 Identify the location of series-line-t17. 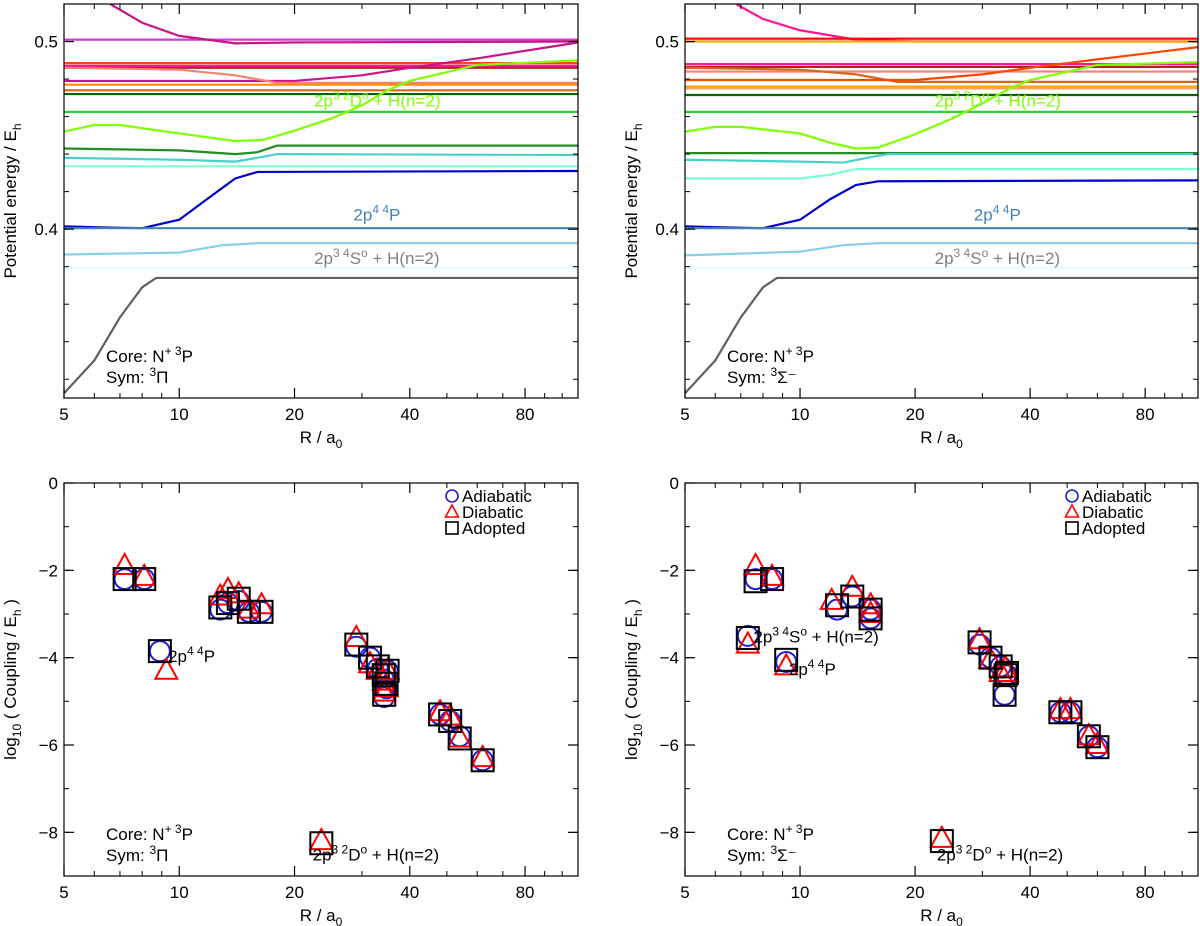
(941, 204).